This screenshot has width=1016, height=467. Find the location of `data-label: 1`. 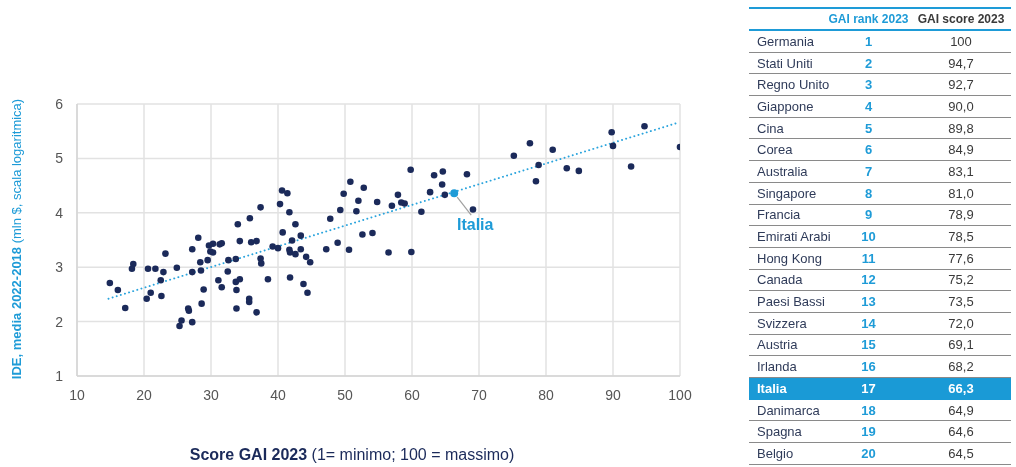

data-label: 1 is located at coordinates (868, 41).